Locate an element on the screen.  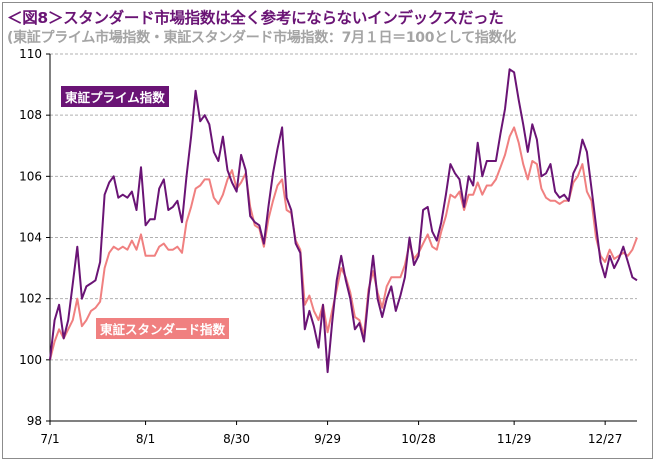
x-axis-ticks: 7/1 8/1 8/30 9/29 10/28 11/29 12/27 is located at coordinates (331, 439).